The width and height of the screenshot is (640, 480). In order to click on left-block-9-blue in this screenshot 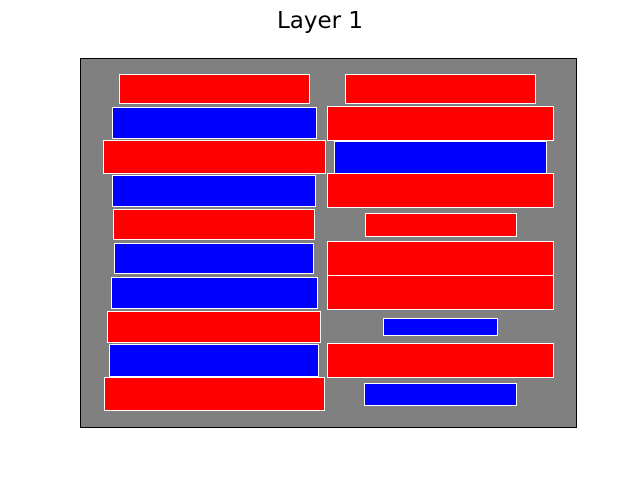, I will do `click(214, 360)`.